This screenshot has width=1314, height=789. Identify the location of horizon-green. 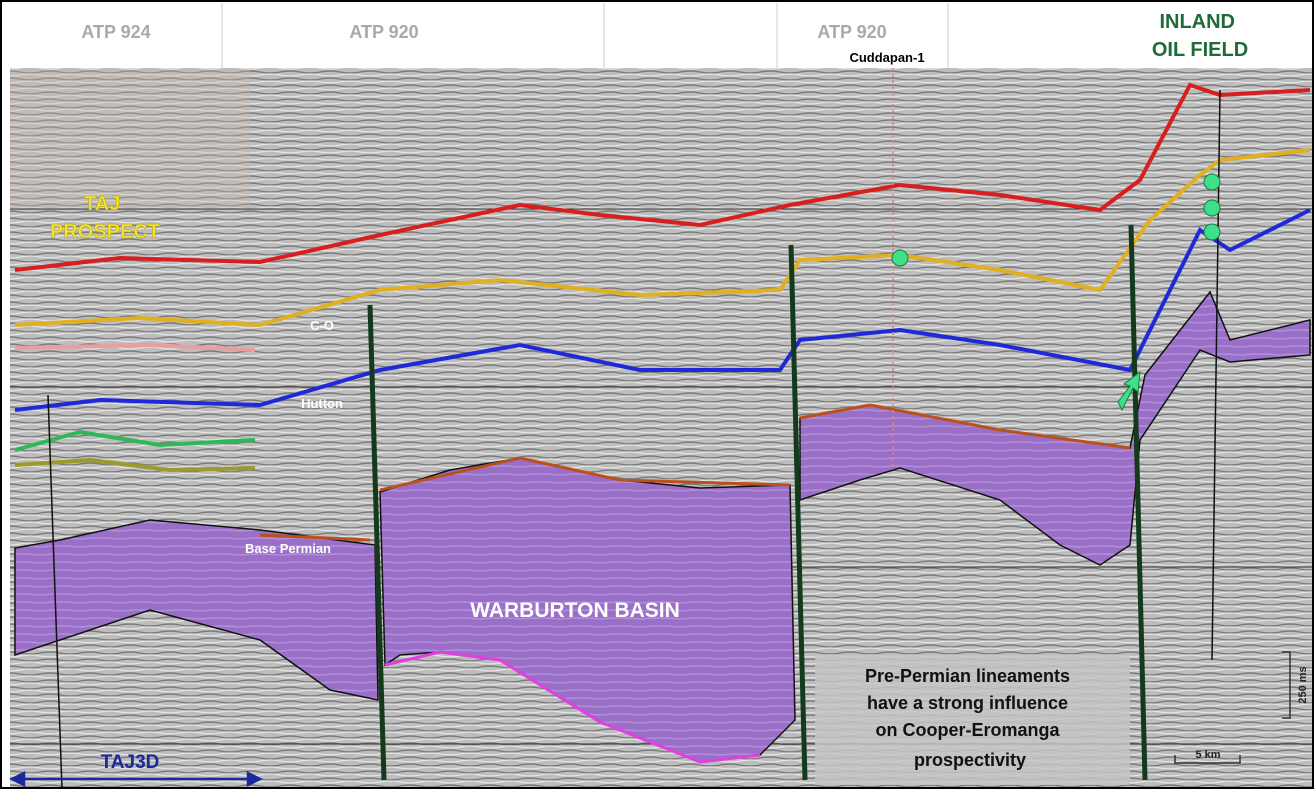
(135, 440).